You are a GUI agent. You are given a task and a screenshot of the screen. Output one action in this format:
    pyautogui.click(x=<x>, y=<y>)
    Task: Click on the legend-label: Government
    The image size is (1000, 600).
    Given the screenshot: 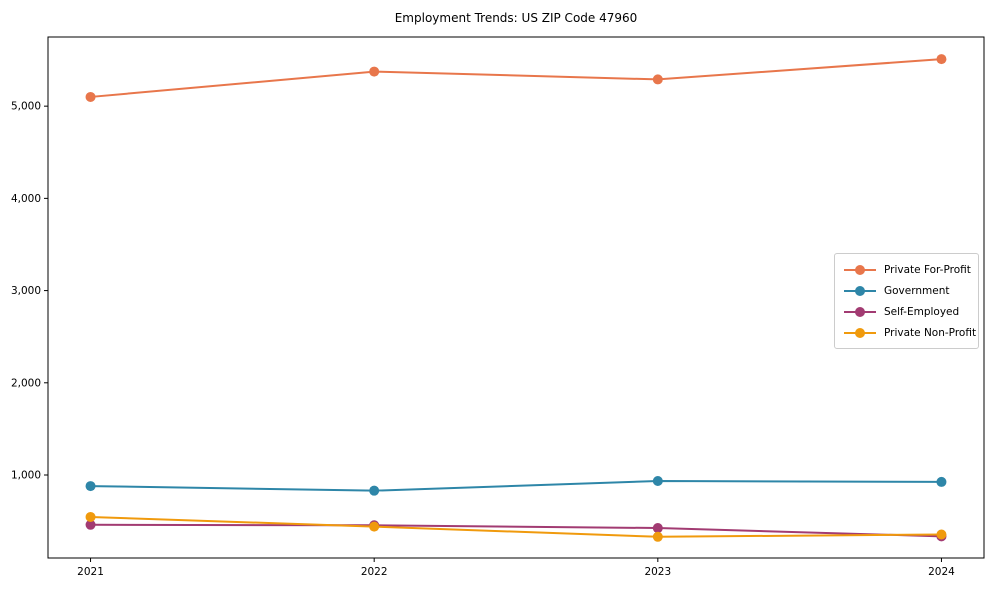 What is the action you would take?
    pyautogui.click(x=917, y=290)
    